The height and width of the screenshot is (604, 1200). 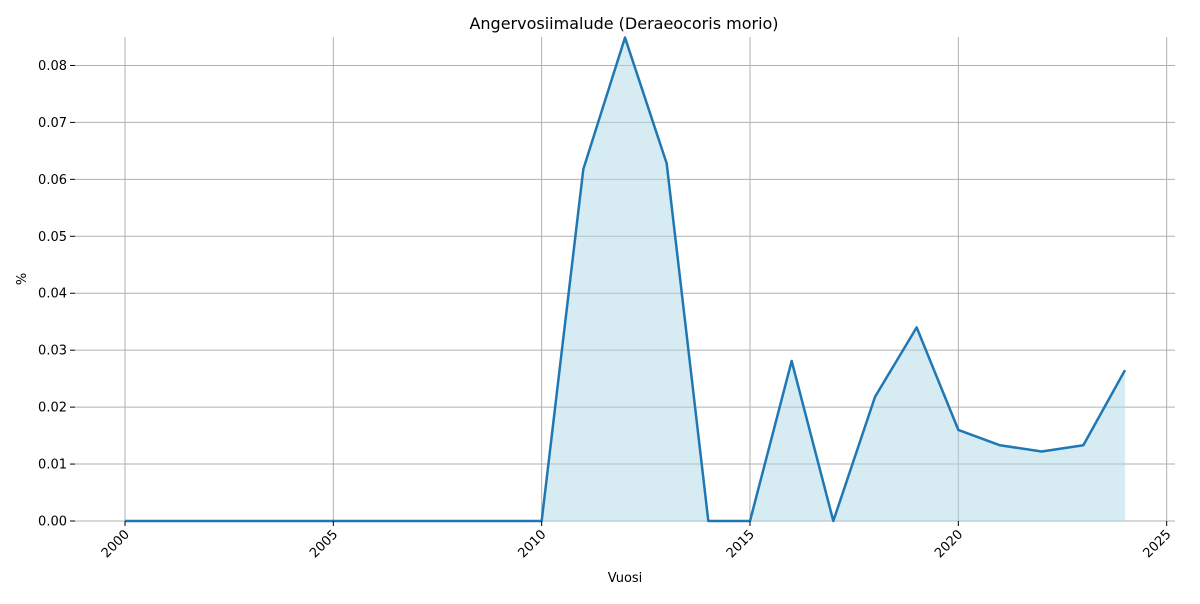 I want to click on y-tick-label: 0.02, so click(x=52, y=408).